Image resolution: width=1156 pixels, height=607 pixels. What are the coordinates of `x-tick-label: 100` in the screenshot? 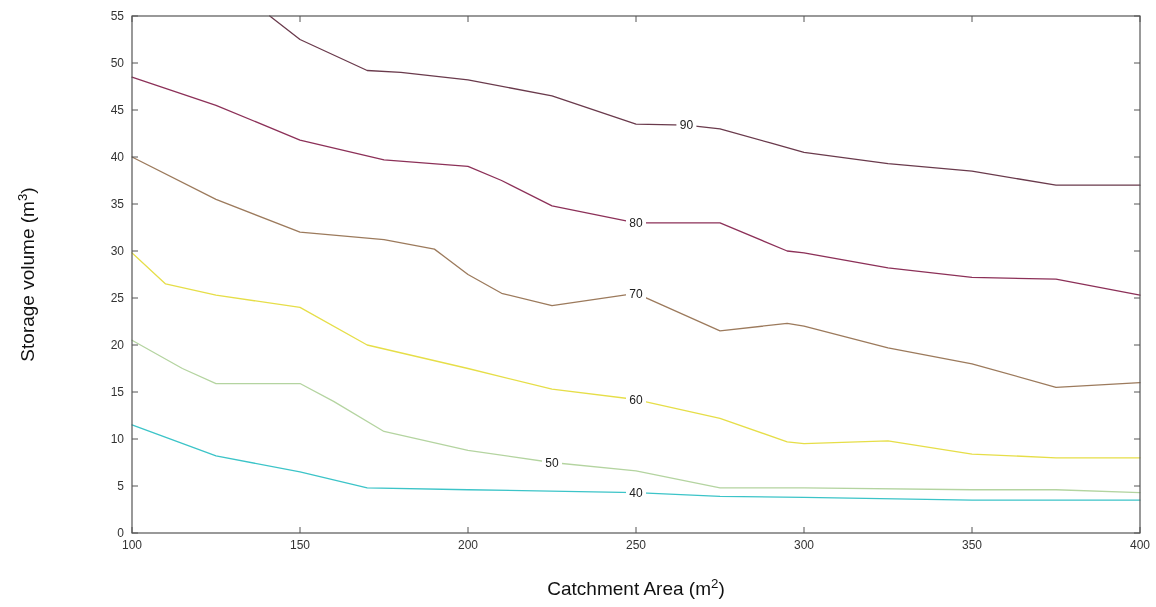 It's located at (132, 545).